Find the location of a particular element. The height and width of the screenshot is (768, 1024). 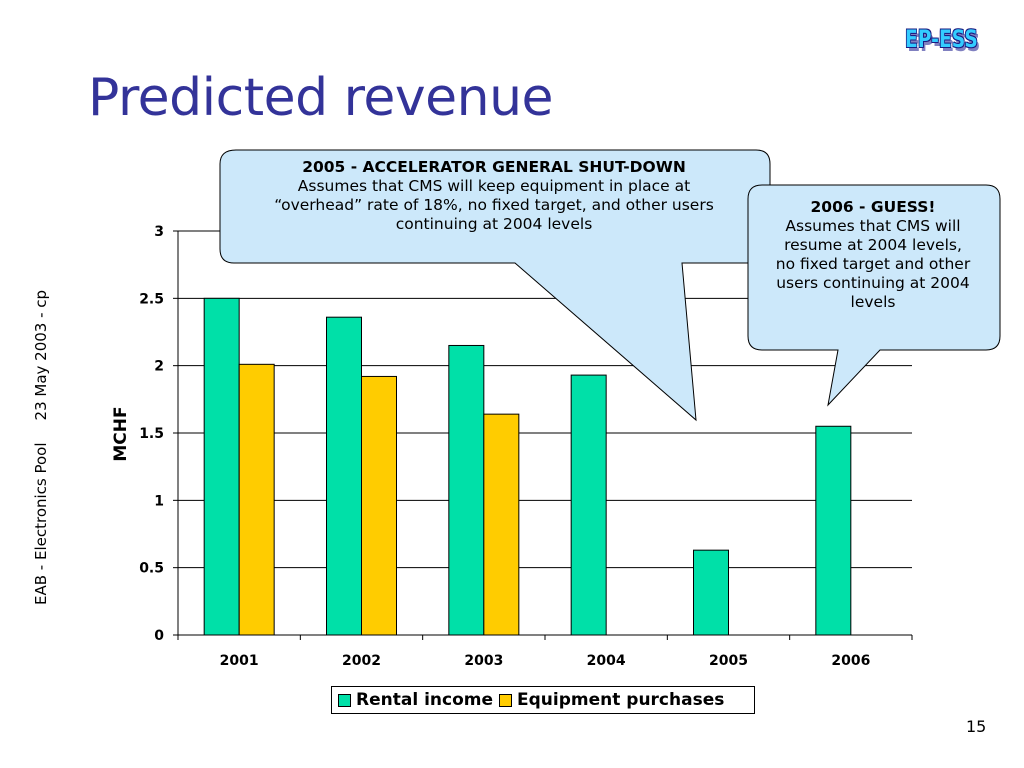

legend-label-equipment: Equipment purchases is located at coordinates (621, 700).